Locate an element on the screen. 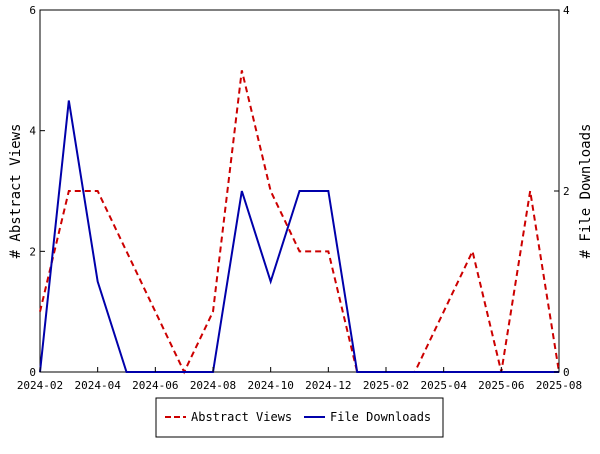  y-axis-right-label: # File Downloads is located at coordinates (586, 191).